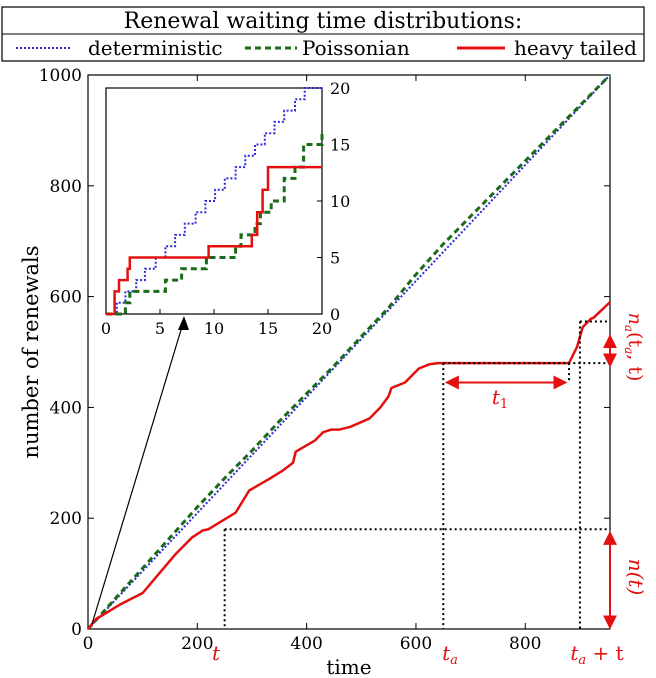 The height and width of the screenshot is (678, 656). Describe the element at coordinates (76, 630) in the screenshot. I see `y-tick-label: 0` at that location.